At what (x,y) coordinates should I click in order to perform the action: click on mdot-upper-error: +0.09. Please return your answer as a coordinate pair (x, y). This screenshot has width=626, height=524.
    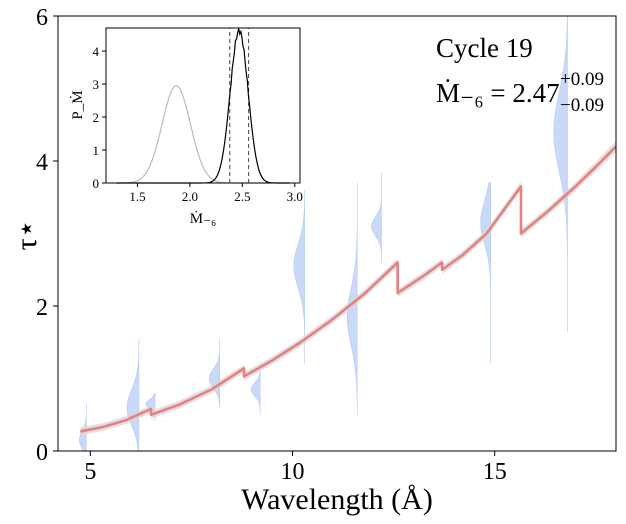
    Looking at the image, I should click on (582, 79).